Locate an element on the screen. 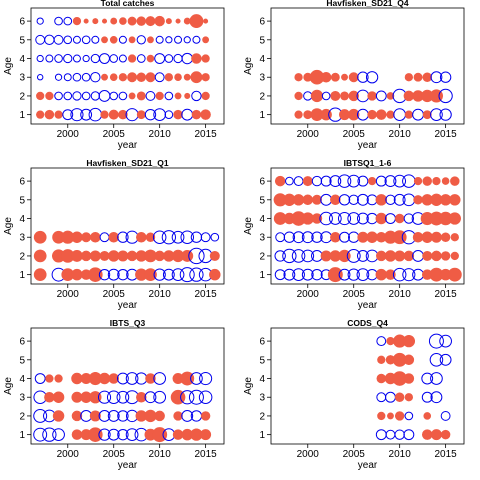 The image size is (480, 480). panel-title: Total catches is located at coordinates (128, 4).